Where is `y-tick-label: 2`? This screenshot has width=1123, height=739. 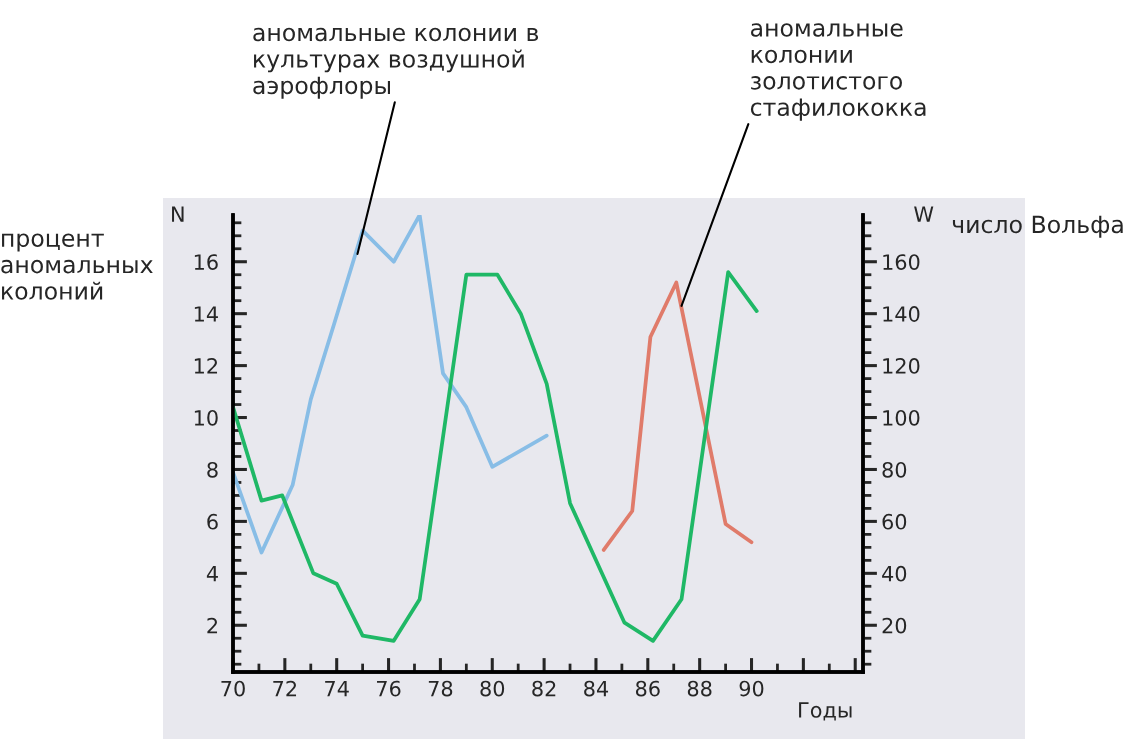 y-tick-label: 2 is located at coordinates (212, 625).